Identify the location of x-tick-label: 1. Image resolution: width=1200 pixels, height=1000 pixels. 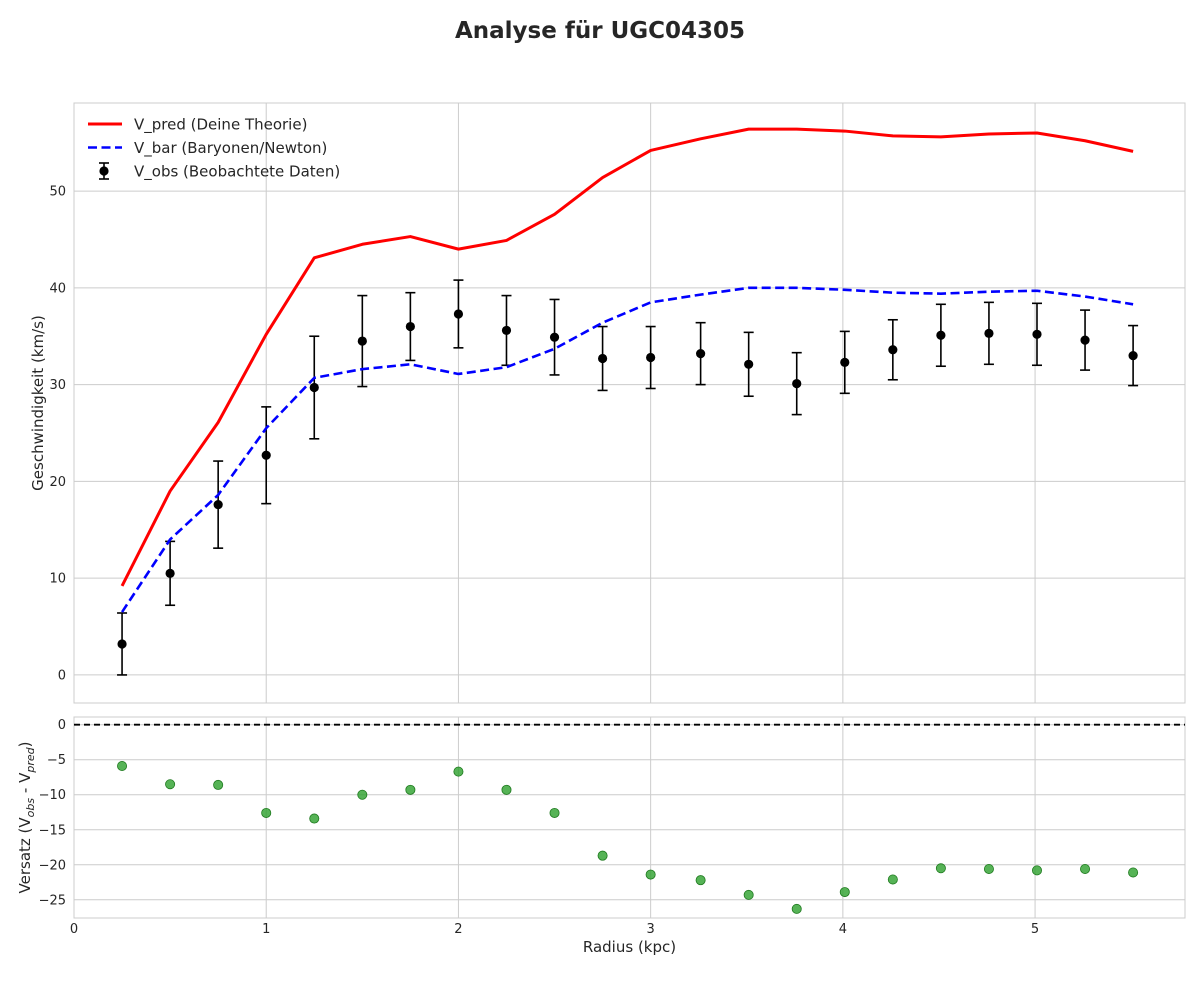
(266, 929).